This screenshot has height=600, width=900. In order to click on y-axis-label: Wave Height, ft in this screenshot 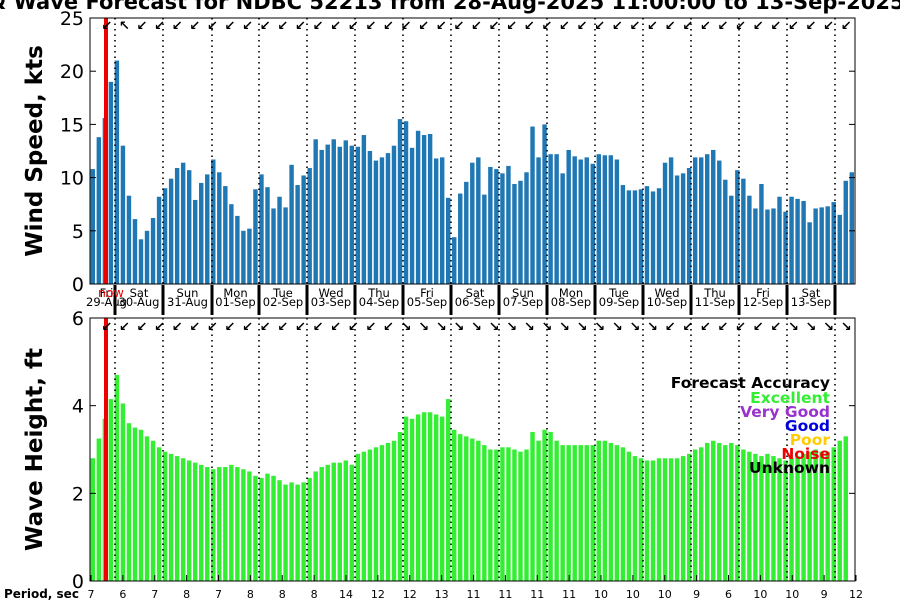, I will do `click(35, 449)`.